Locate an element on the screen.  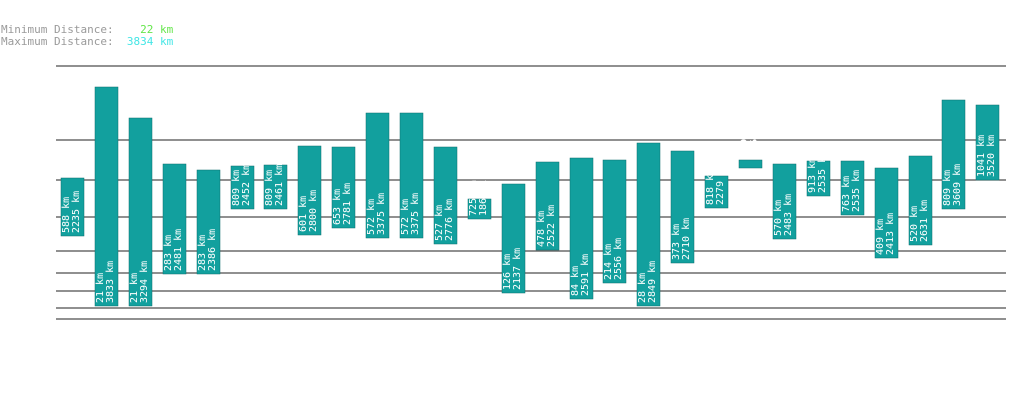
bar-min-label: 725 km is located at coordinates (473, 198).